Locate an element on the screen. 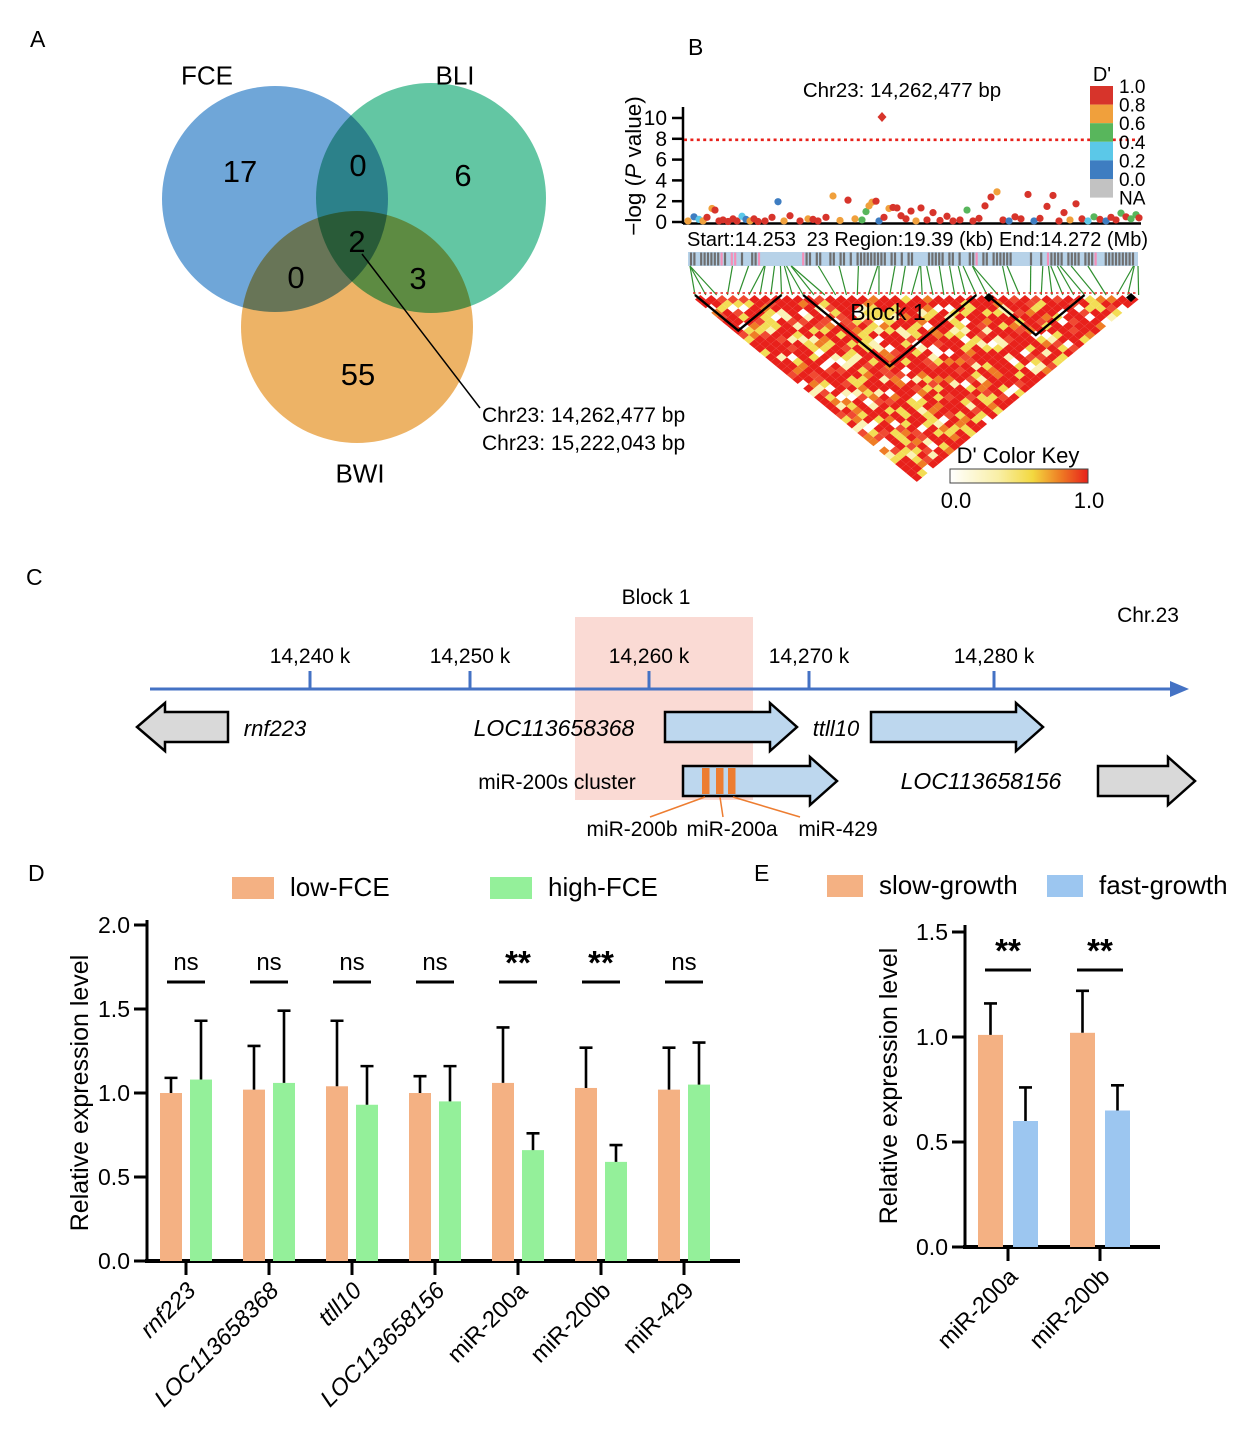 This screenshot has height=1438, width=1253. legend-label: slow-growth is located at coordinates (948, 885).